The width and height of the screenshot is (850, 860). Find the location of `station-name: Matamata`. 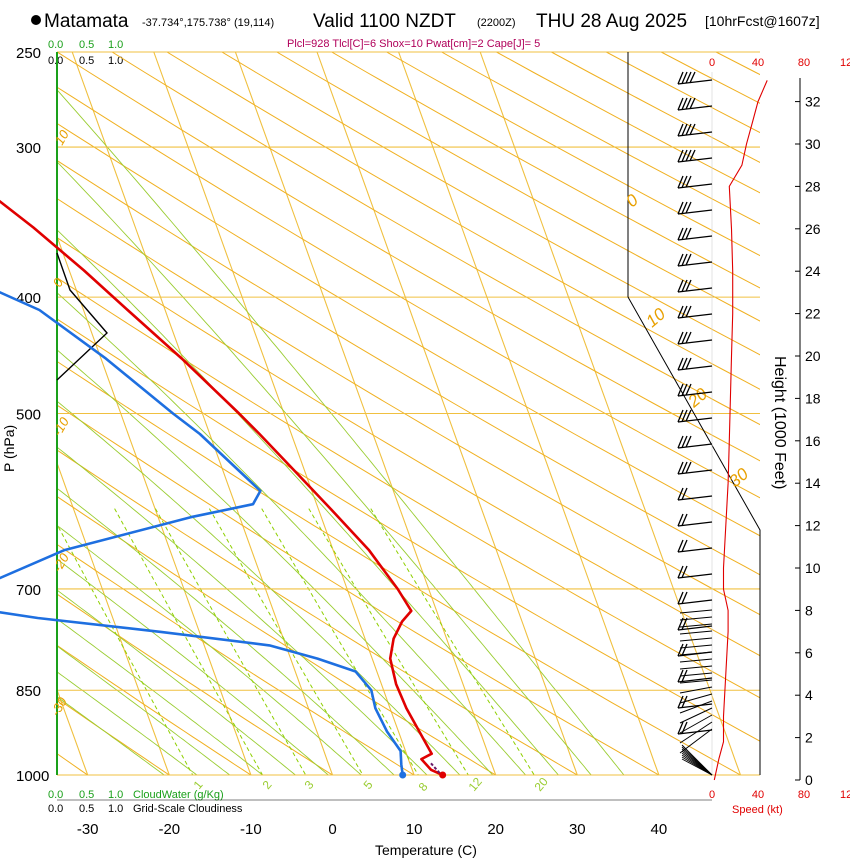

station-name: Matamata is located at coordinates (86, 21).